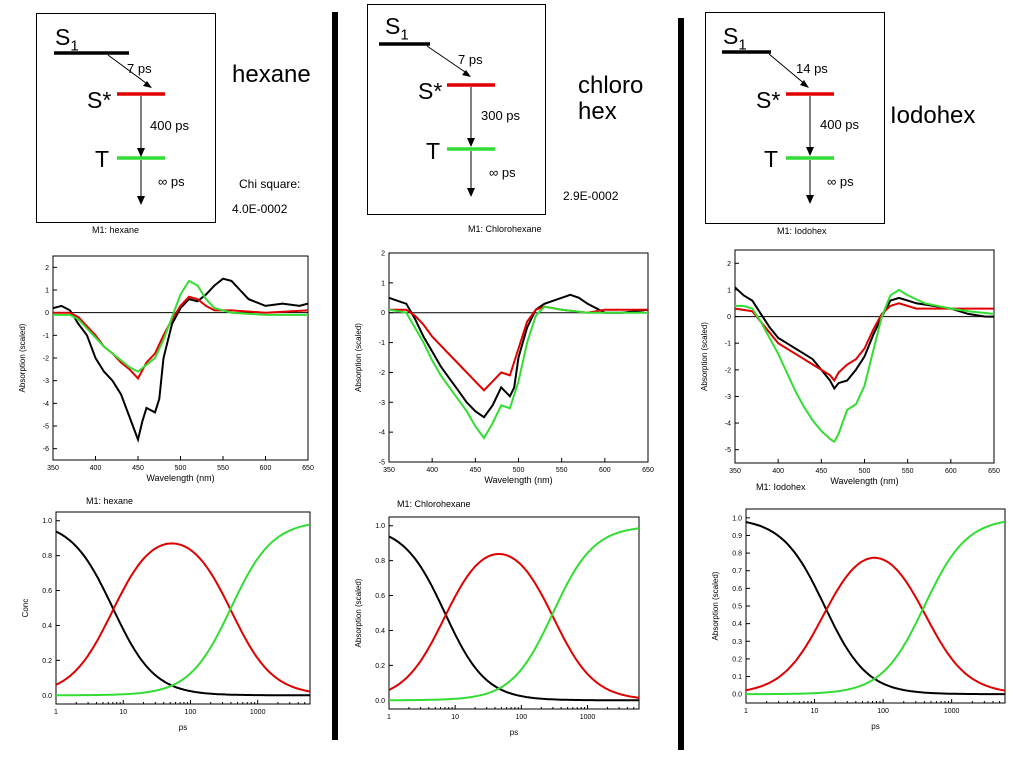  What do you see at coordinates (737, 642) in the screenshot?
I see `y-tick-label: 0.3` at bounding box center [737, 642].